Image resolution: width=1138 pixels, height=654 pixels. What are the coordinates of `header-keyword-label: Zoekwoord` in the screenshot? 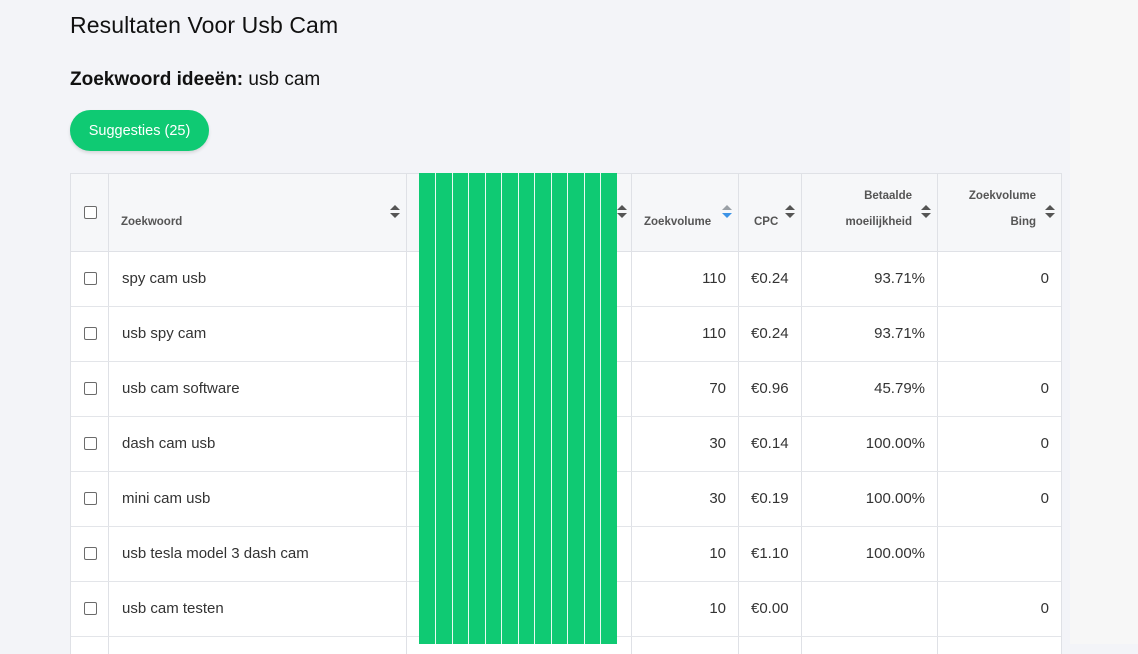 It's located at (152, 222).